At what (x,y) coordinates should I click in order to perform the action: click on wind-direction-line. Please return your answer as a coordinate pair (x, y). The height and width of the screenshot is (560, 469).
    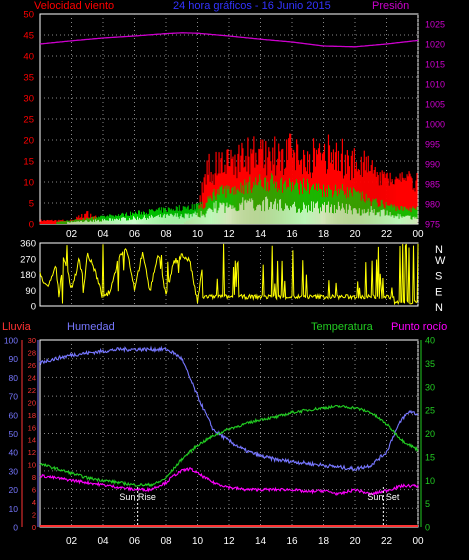
    Looking at the image, I should click on (229, 274).